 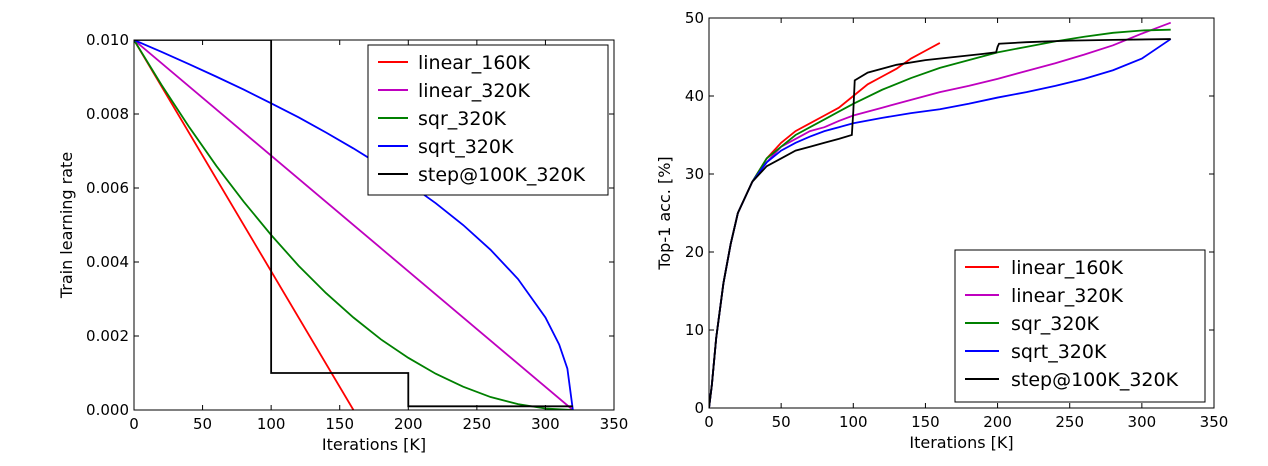 I want to click on y-tick-label: 30, so click(x=694, y=174).